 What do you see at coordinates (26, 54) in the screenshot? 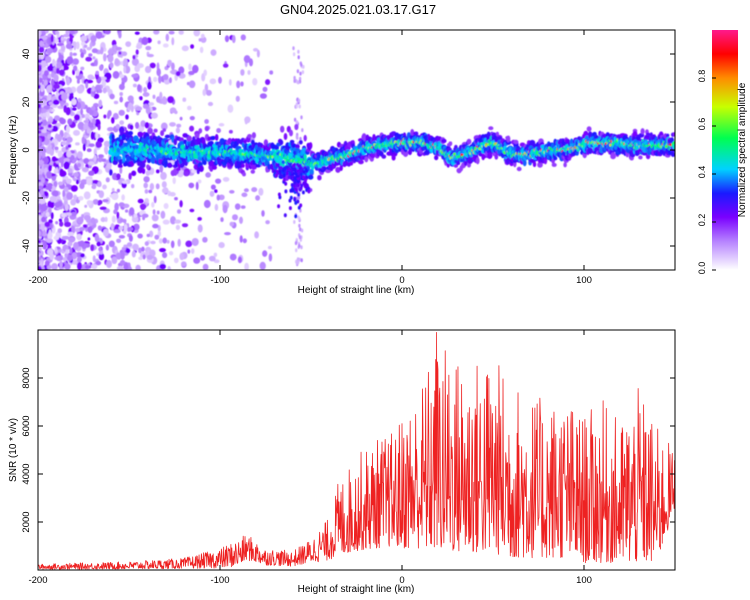
I see `y-tick-label: 40` at bounding box center [26, 54].